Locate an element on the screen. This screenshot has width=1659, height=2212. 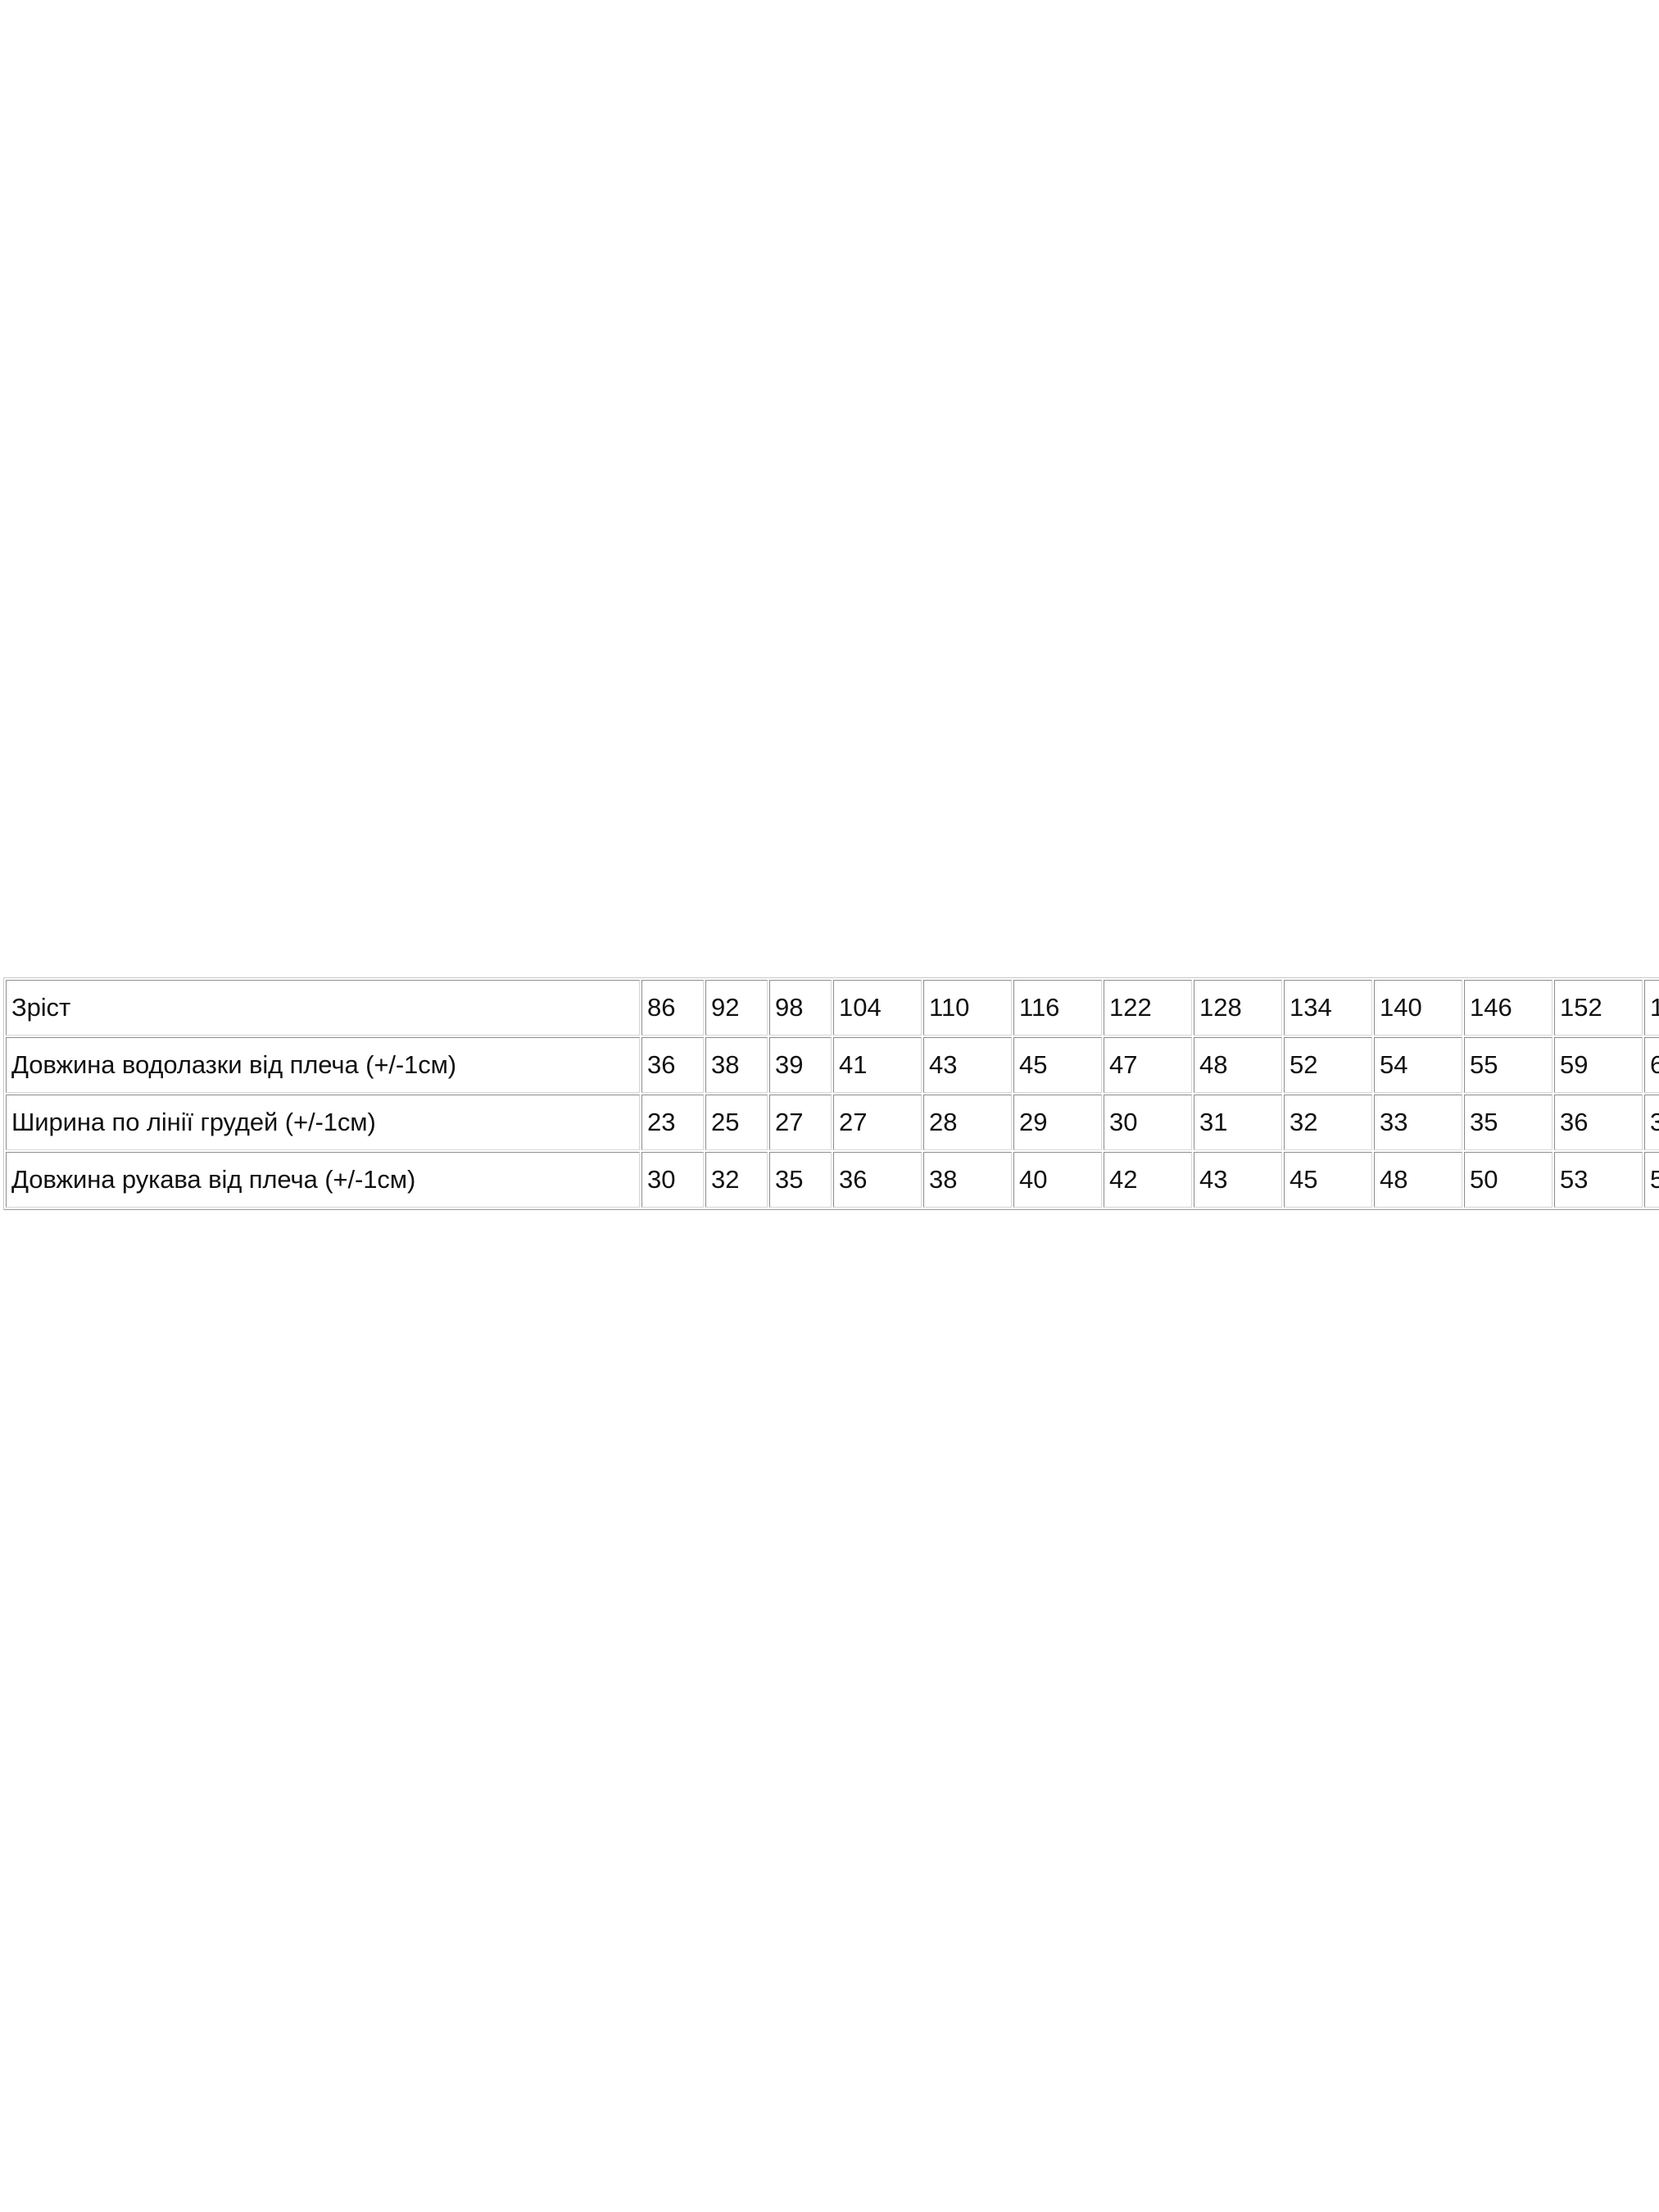
cell-chest-width-8: 32 is located at coordinates (1328, 1122).